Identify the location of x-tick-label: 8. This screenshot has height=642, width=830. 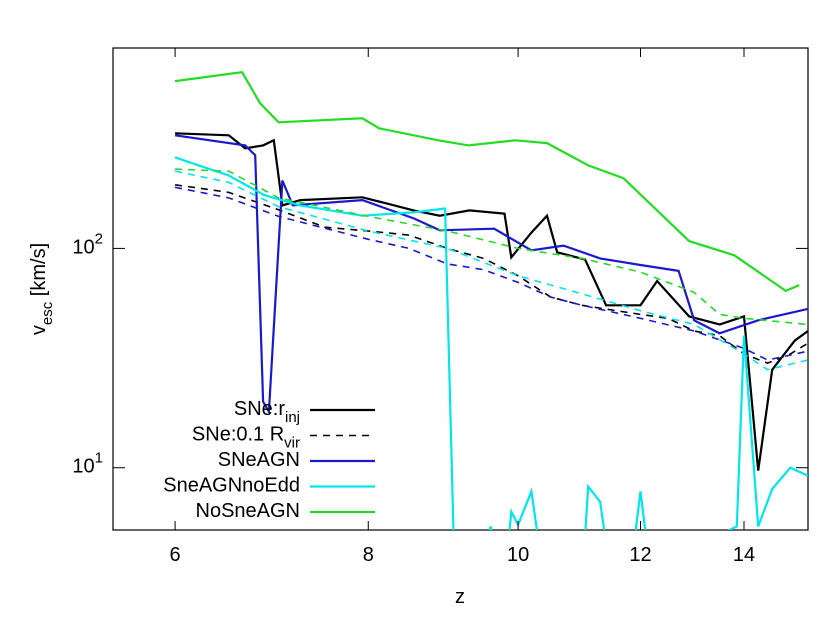
(368, 555).